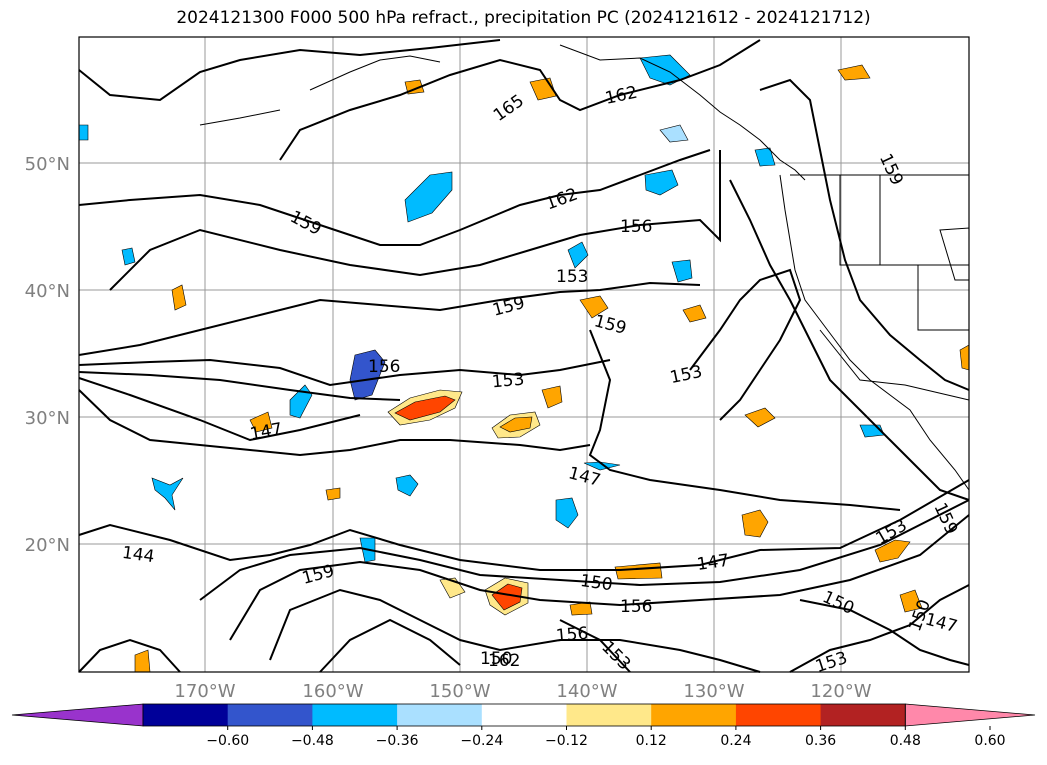  I want to click on colorbar-outline, so click(524, 715).